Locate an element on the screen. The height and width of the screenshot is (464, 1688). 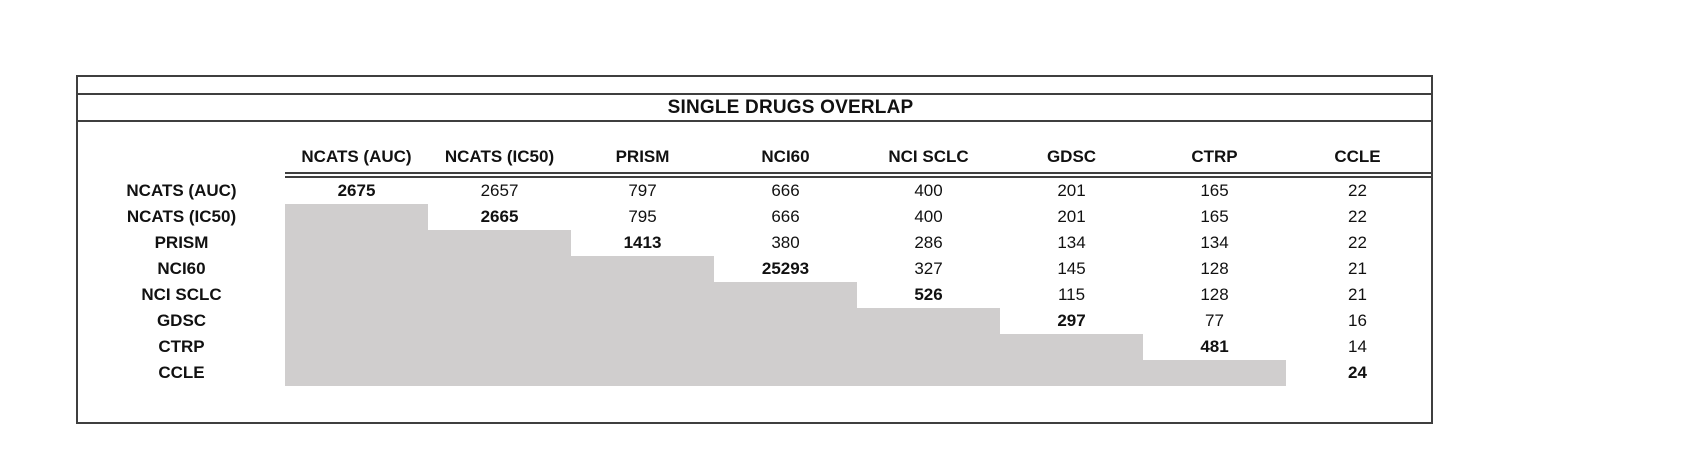
header-underline is located at coordinates (858, 175).